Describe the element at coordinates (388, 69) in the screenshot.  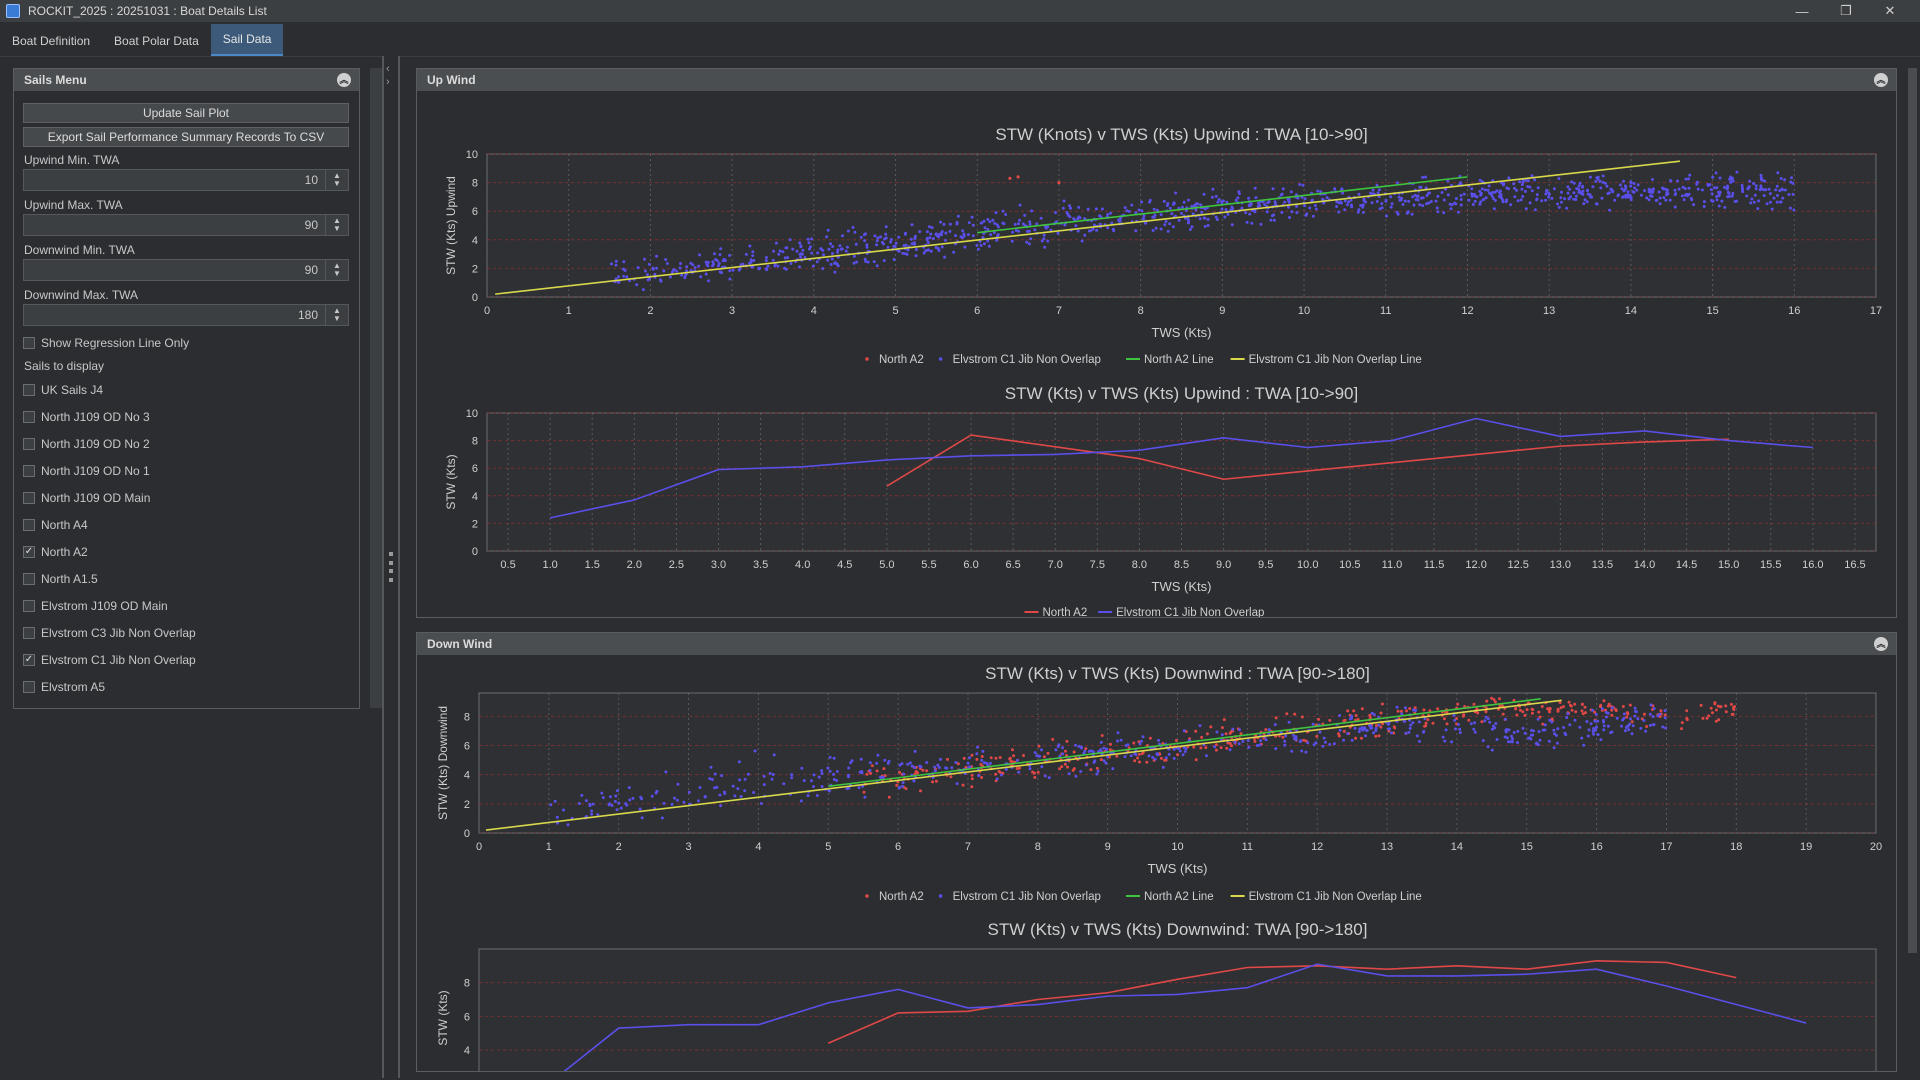
I see `chevron-left-icon: ‹` at that location.